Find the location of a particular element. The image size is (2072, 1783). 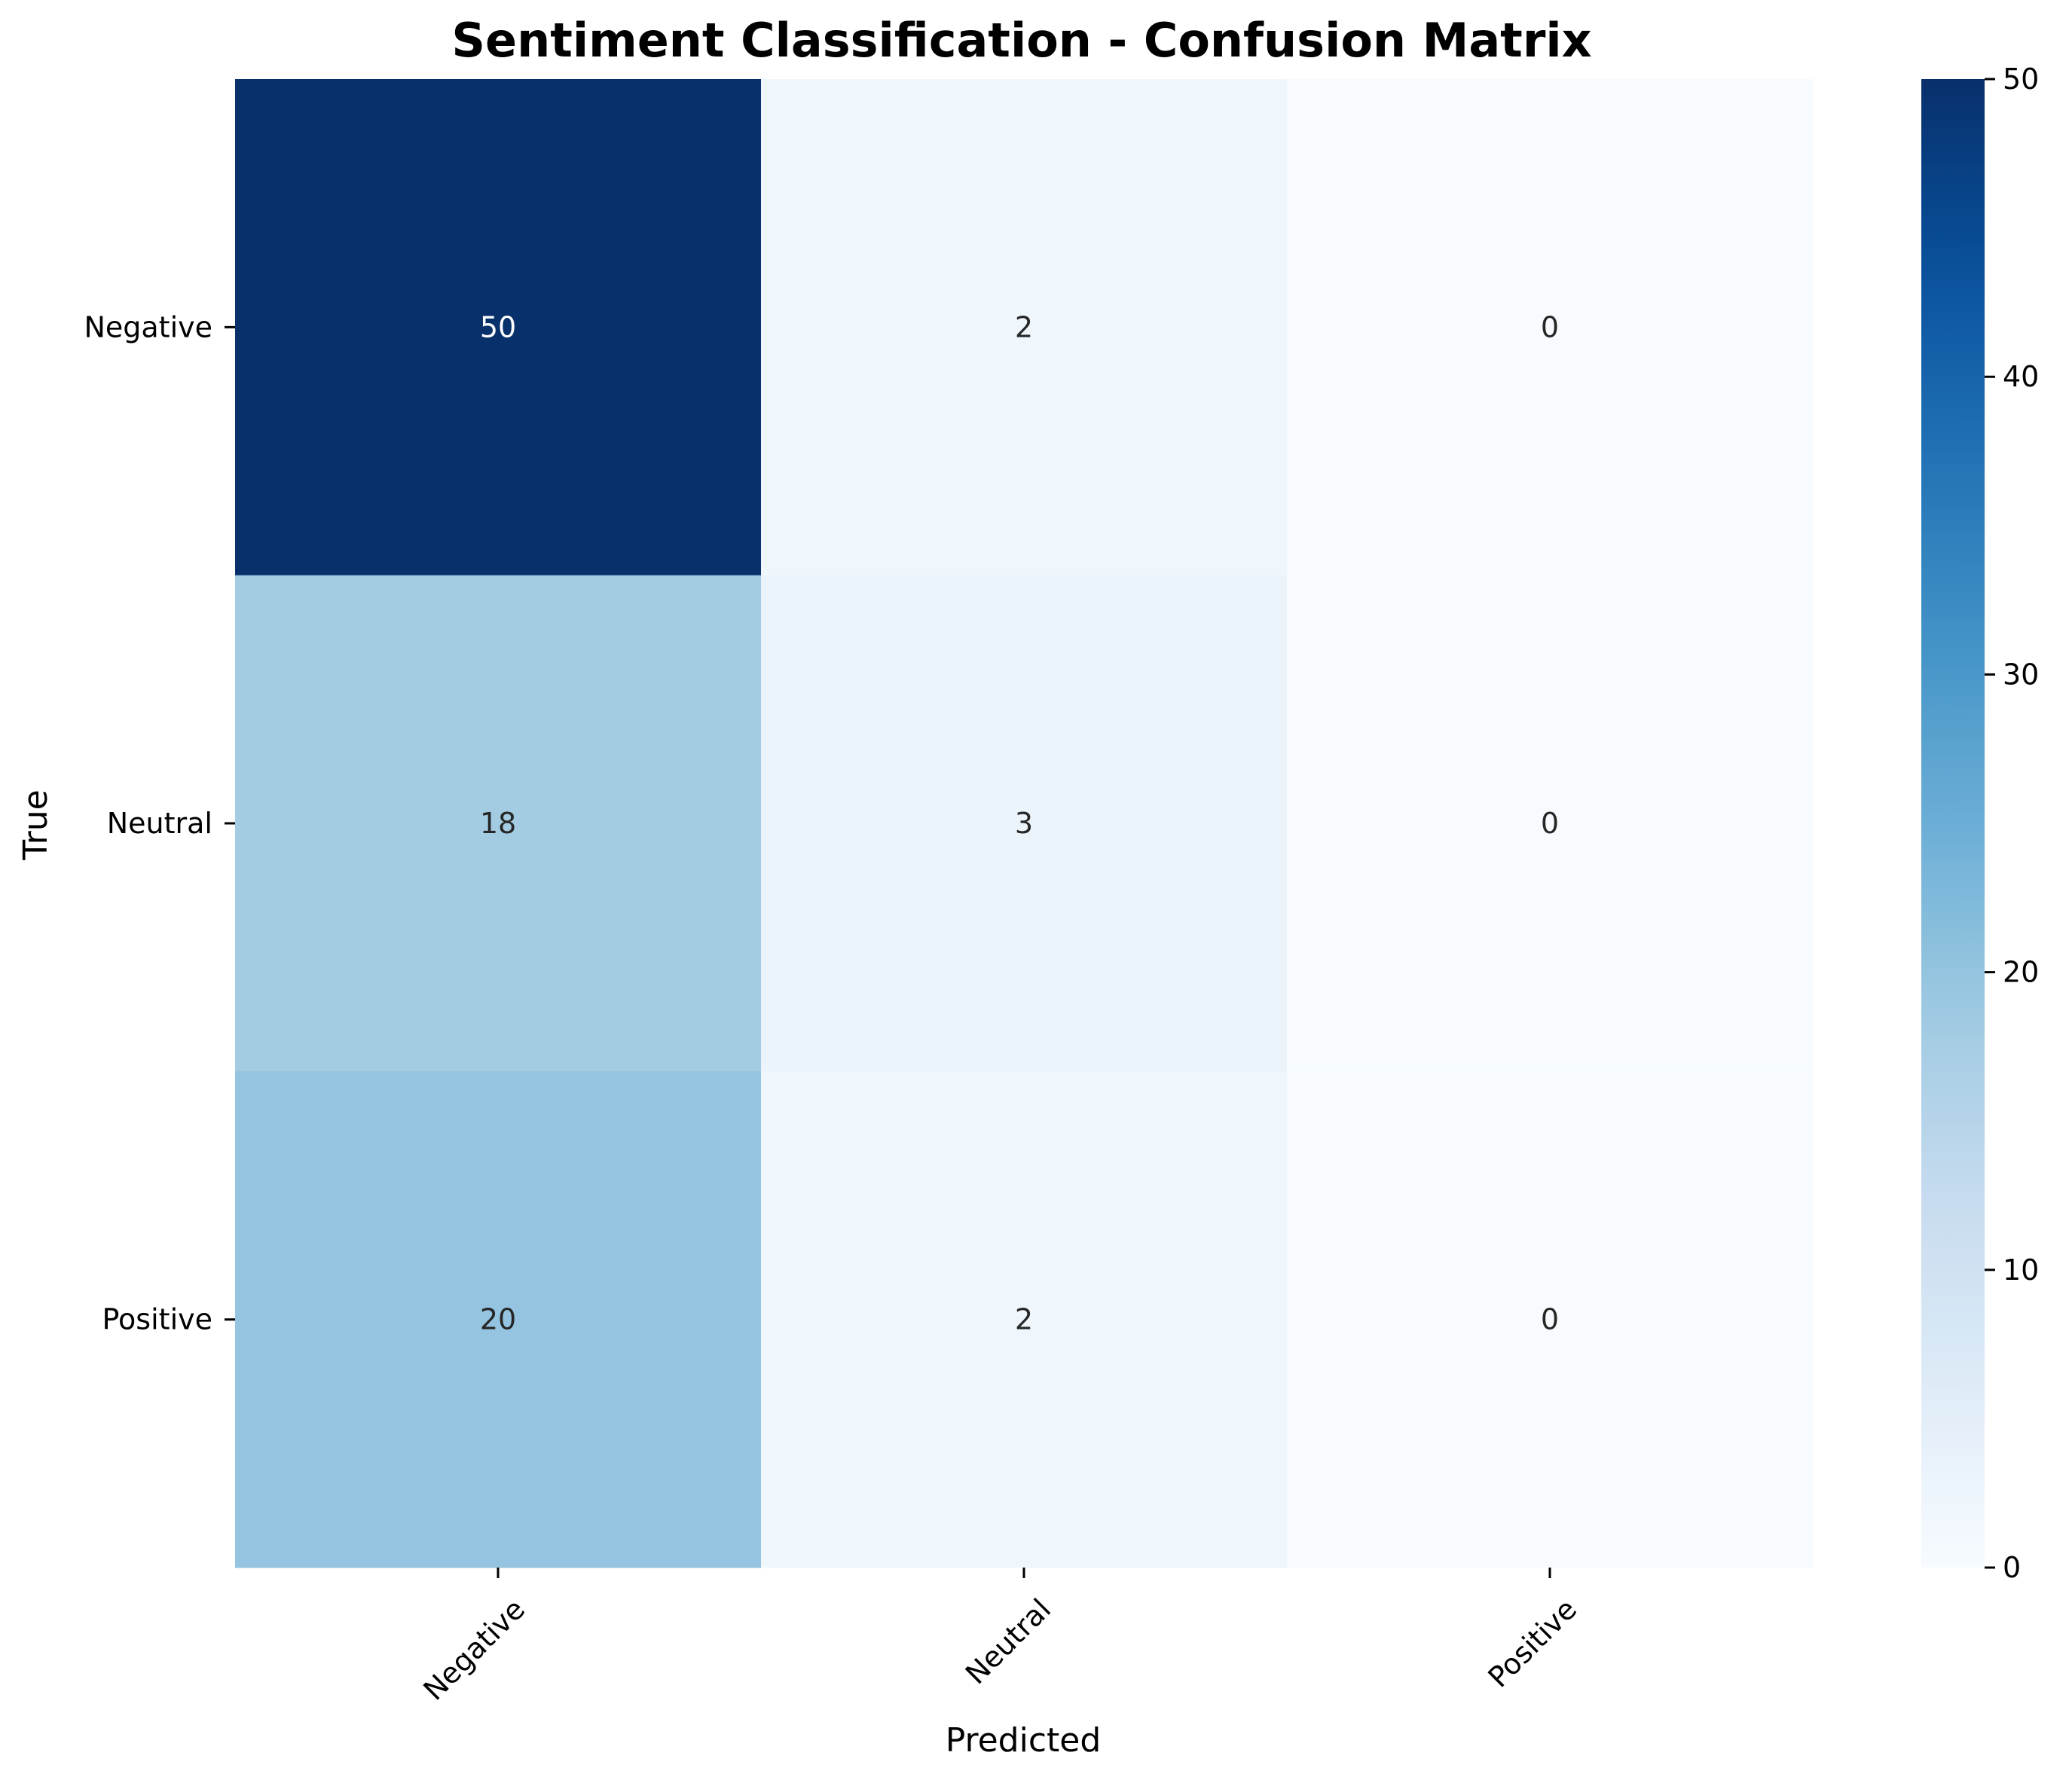

colorbar-gradient is located at coordinates (1953, 823).